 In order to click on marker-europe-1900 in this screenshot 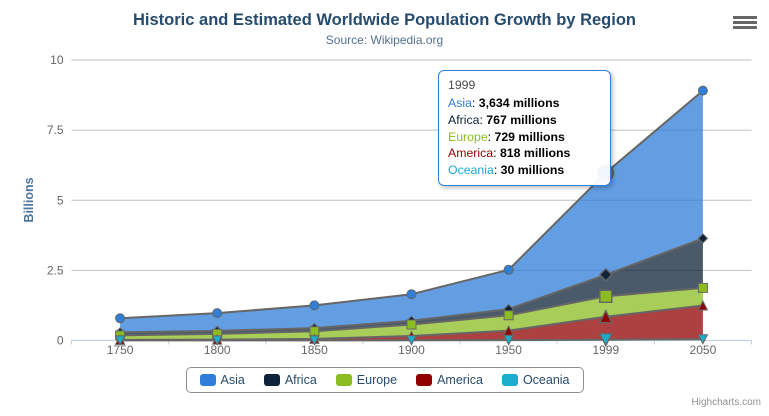, I will do `click(411, 324)`.